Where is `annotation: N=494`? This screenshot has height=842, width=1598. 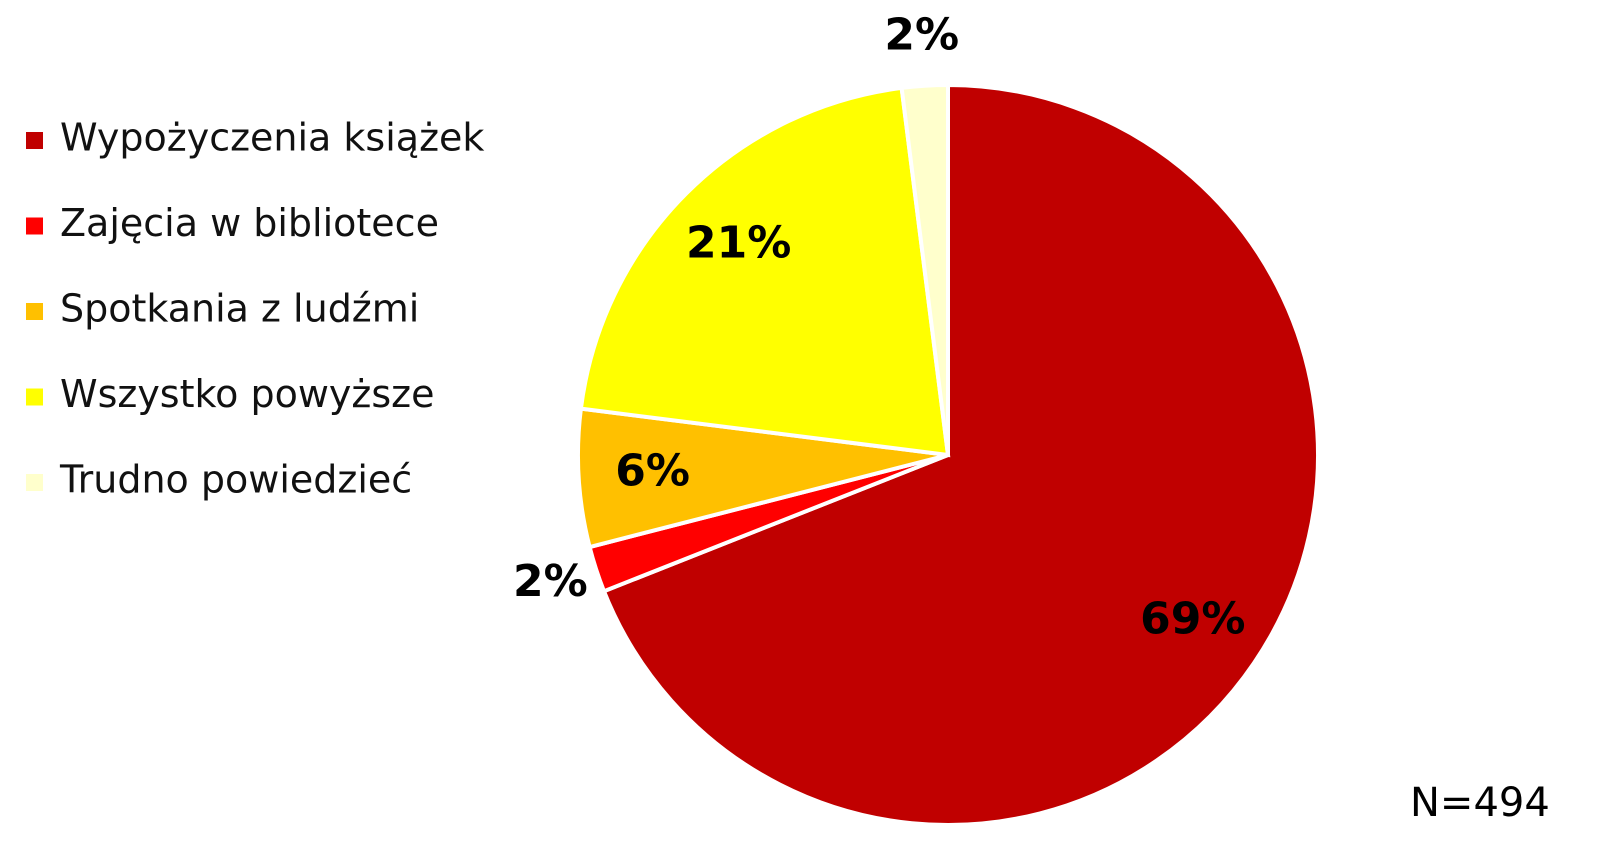 annotation: N=494 is located at coordinates (1480, 803).